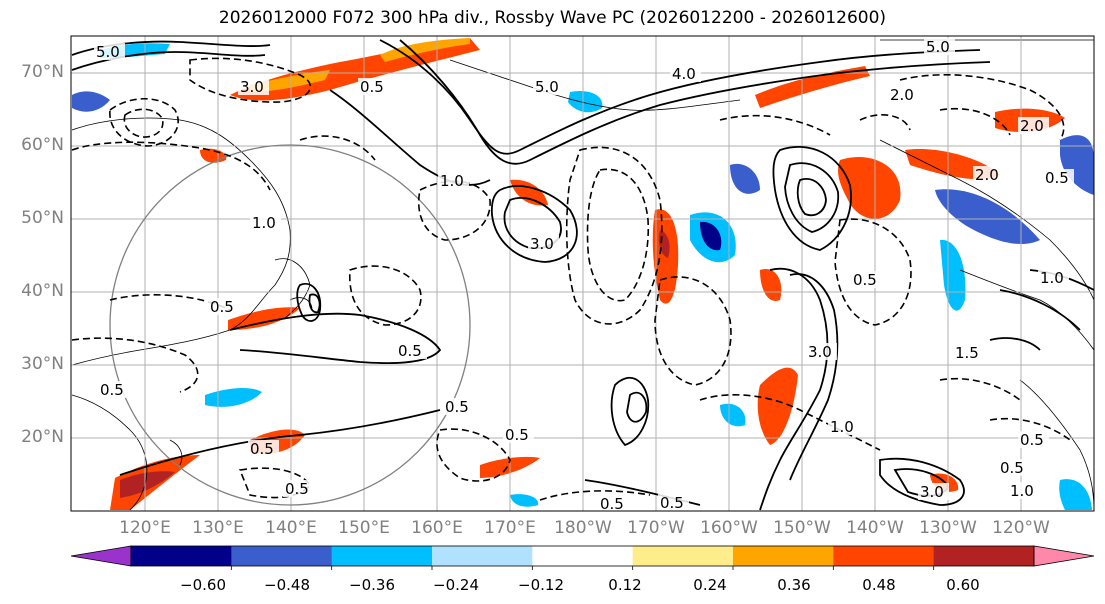  What do you see at coordinates (203, 585) in the screenshot?
I see `colorbar-tick-label: −0.60` at bounding box center [203, 585].